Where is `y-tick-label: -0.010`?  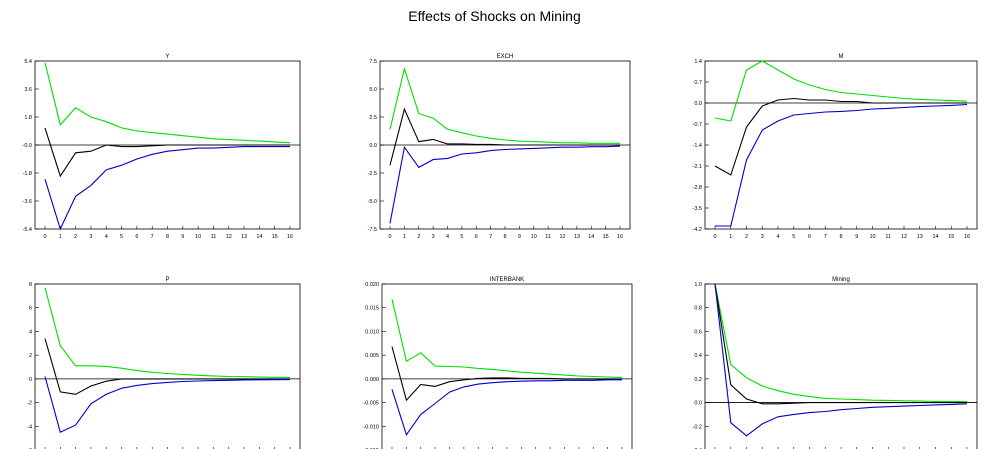 y-tick-label: -0.010 is located at coordinates (371, 427).